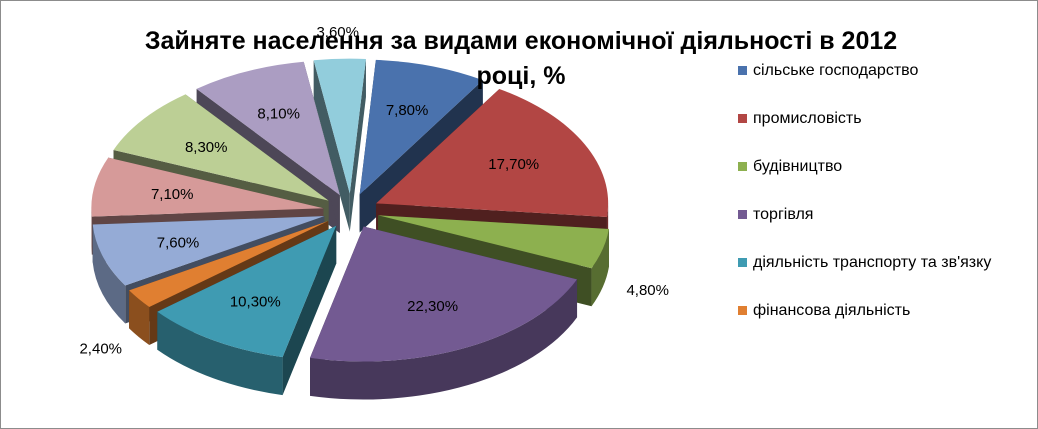 Image resolution: width=1038 pixels, height=429 pixels. I want to click on data-label: 3,60%, so click(337, 32).